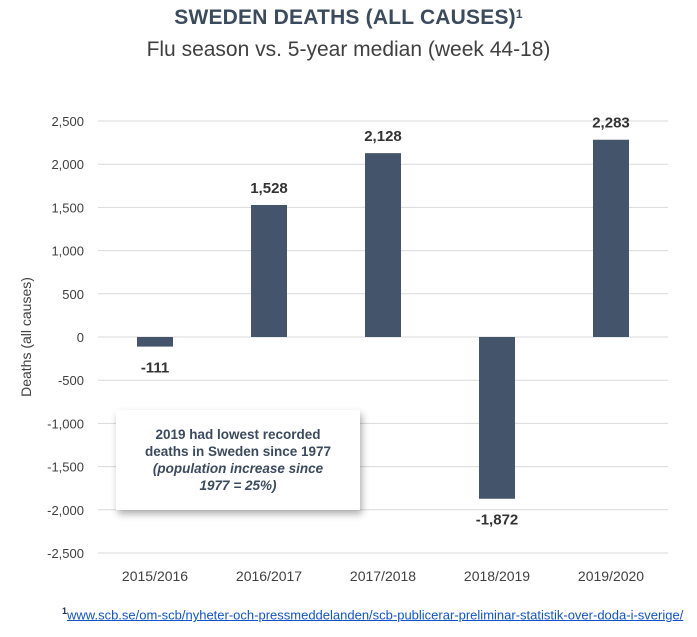 The image size is (697, 637). I want to click on y-tick-label: 0, so click(80, 337).